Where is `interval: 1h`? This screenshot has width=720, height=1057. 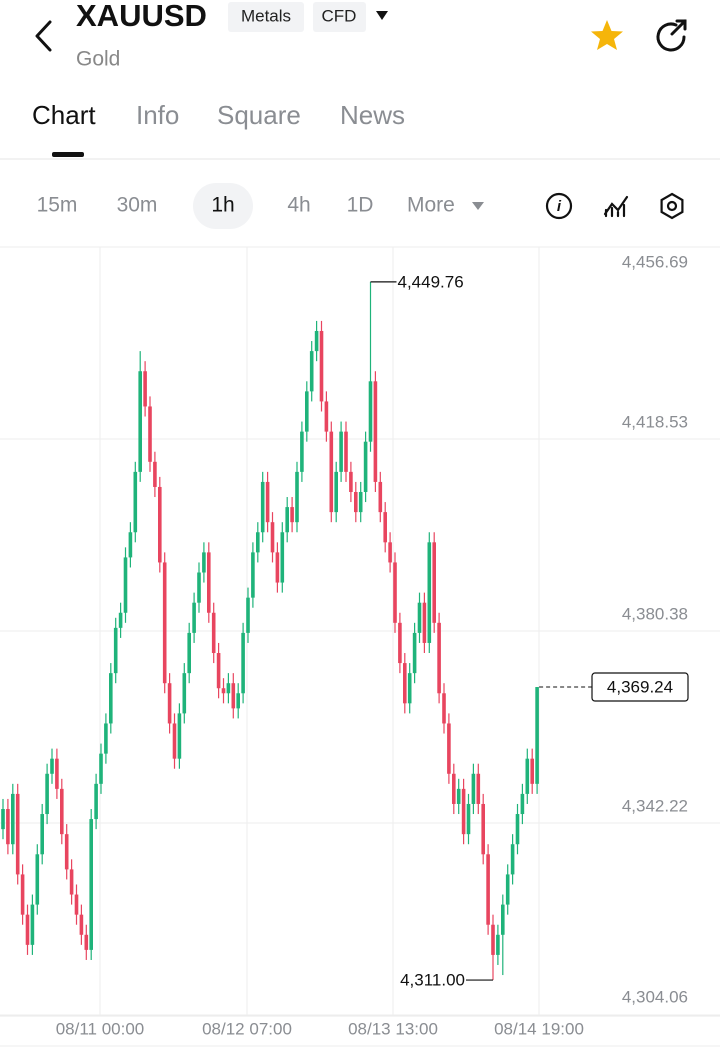 interval: 1h is located at coordinates (222, 205).